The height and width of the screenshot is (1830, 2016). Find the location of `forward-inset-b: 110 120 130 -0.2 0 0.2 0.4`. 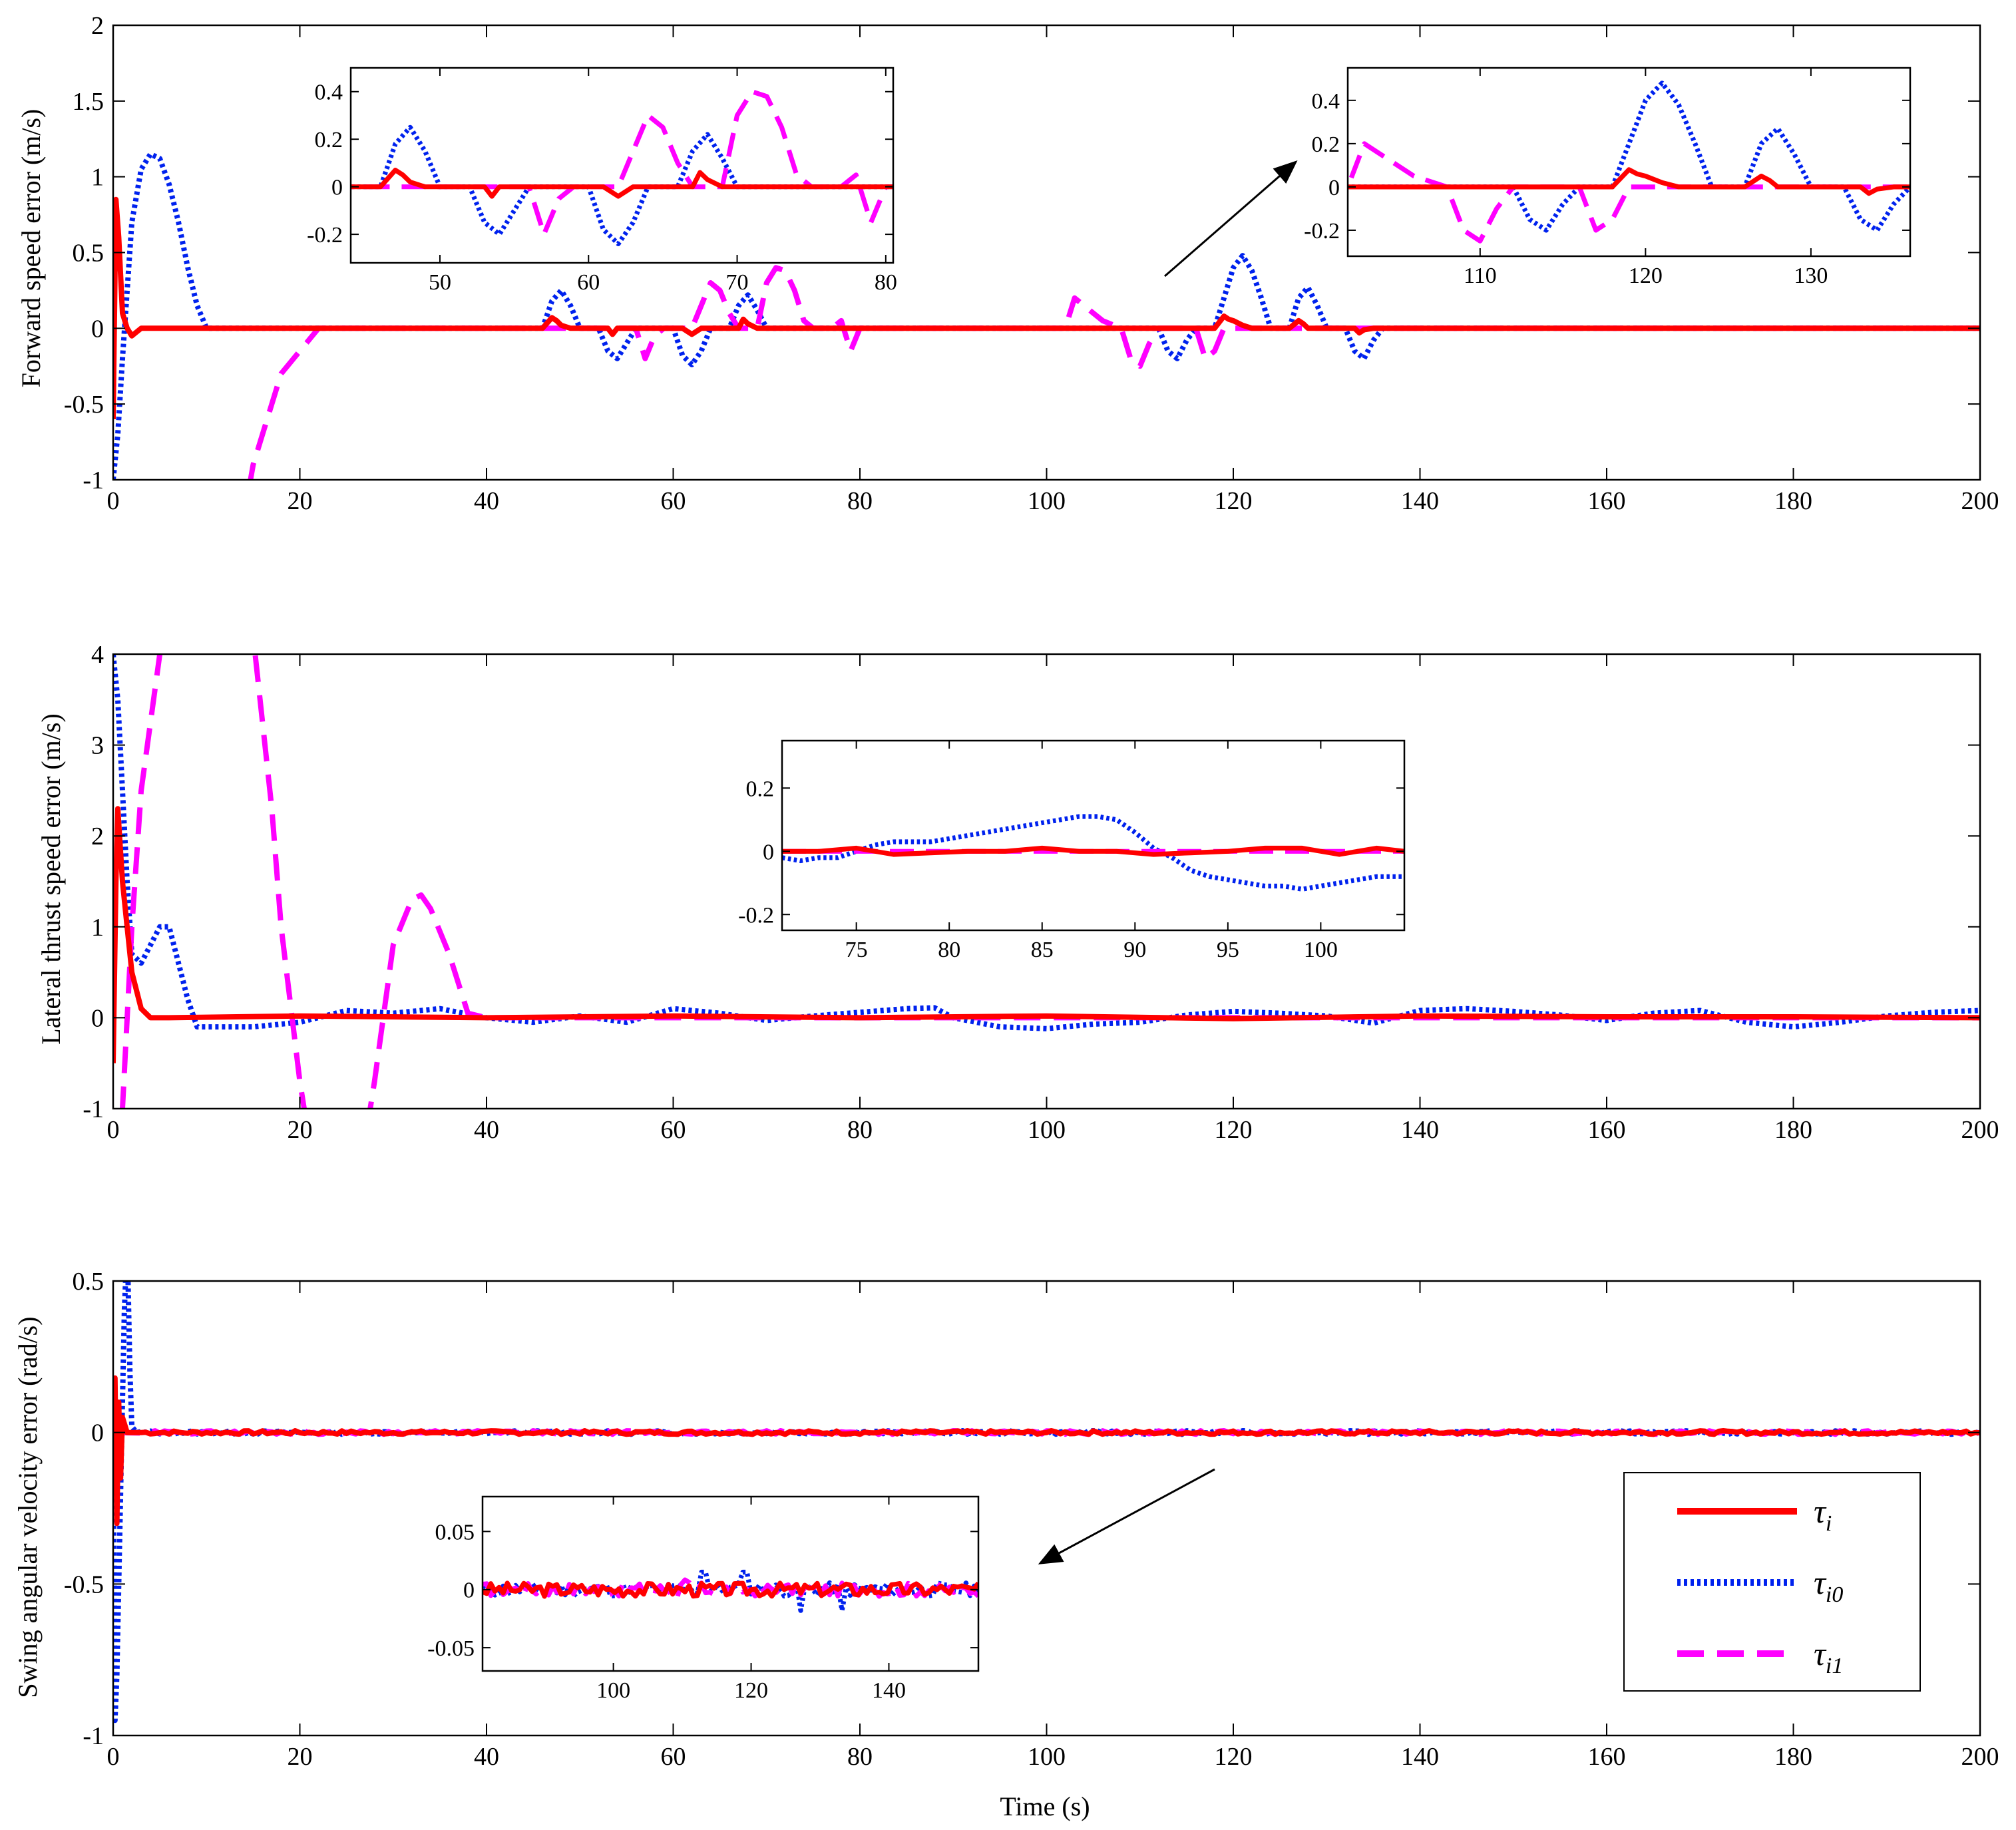

forward-inset-b: 110 120 130 -0.2 0 0.2 0.4 is located at coordinates (1608, 177).